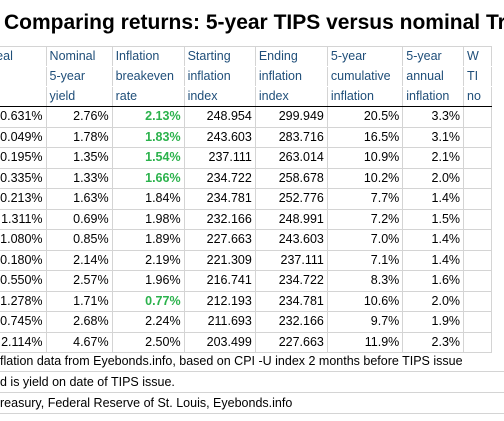 Image resolution: width=504 pixels, height=421 pixels. Describe the element at coordinates (23, 301) in the screenshot. I see `table-cell: 1.278%` at that location.